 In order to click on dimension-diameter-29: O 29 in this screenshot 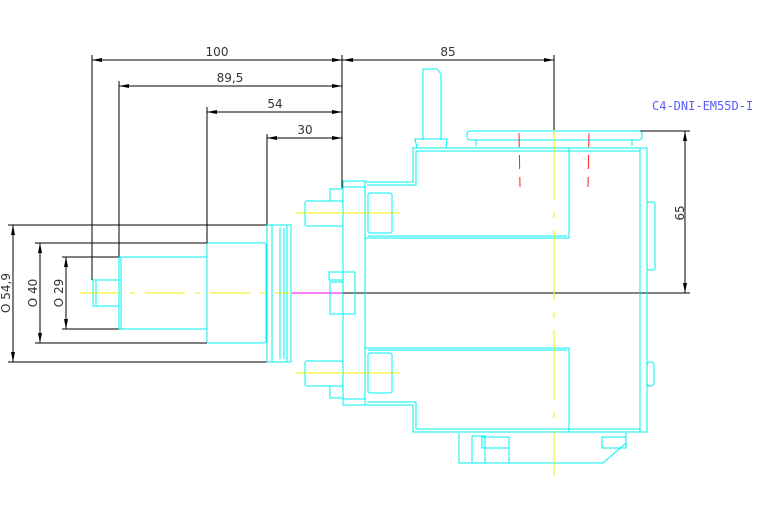, I will do `click(85, 293)`.